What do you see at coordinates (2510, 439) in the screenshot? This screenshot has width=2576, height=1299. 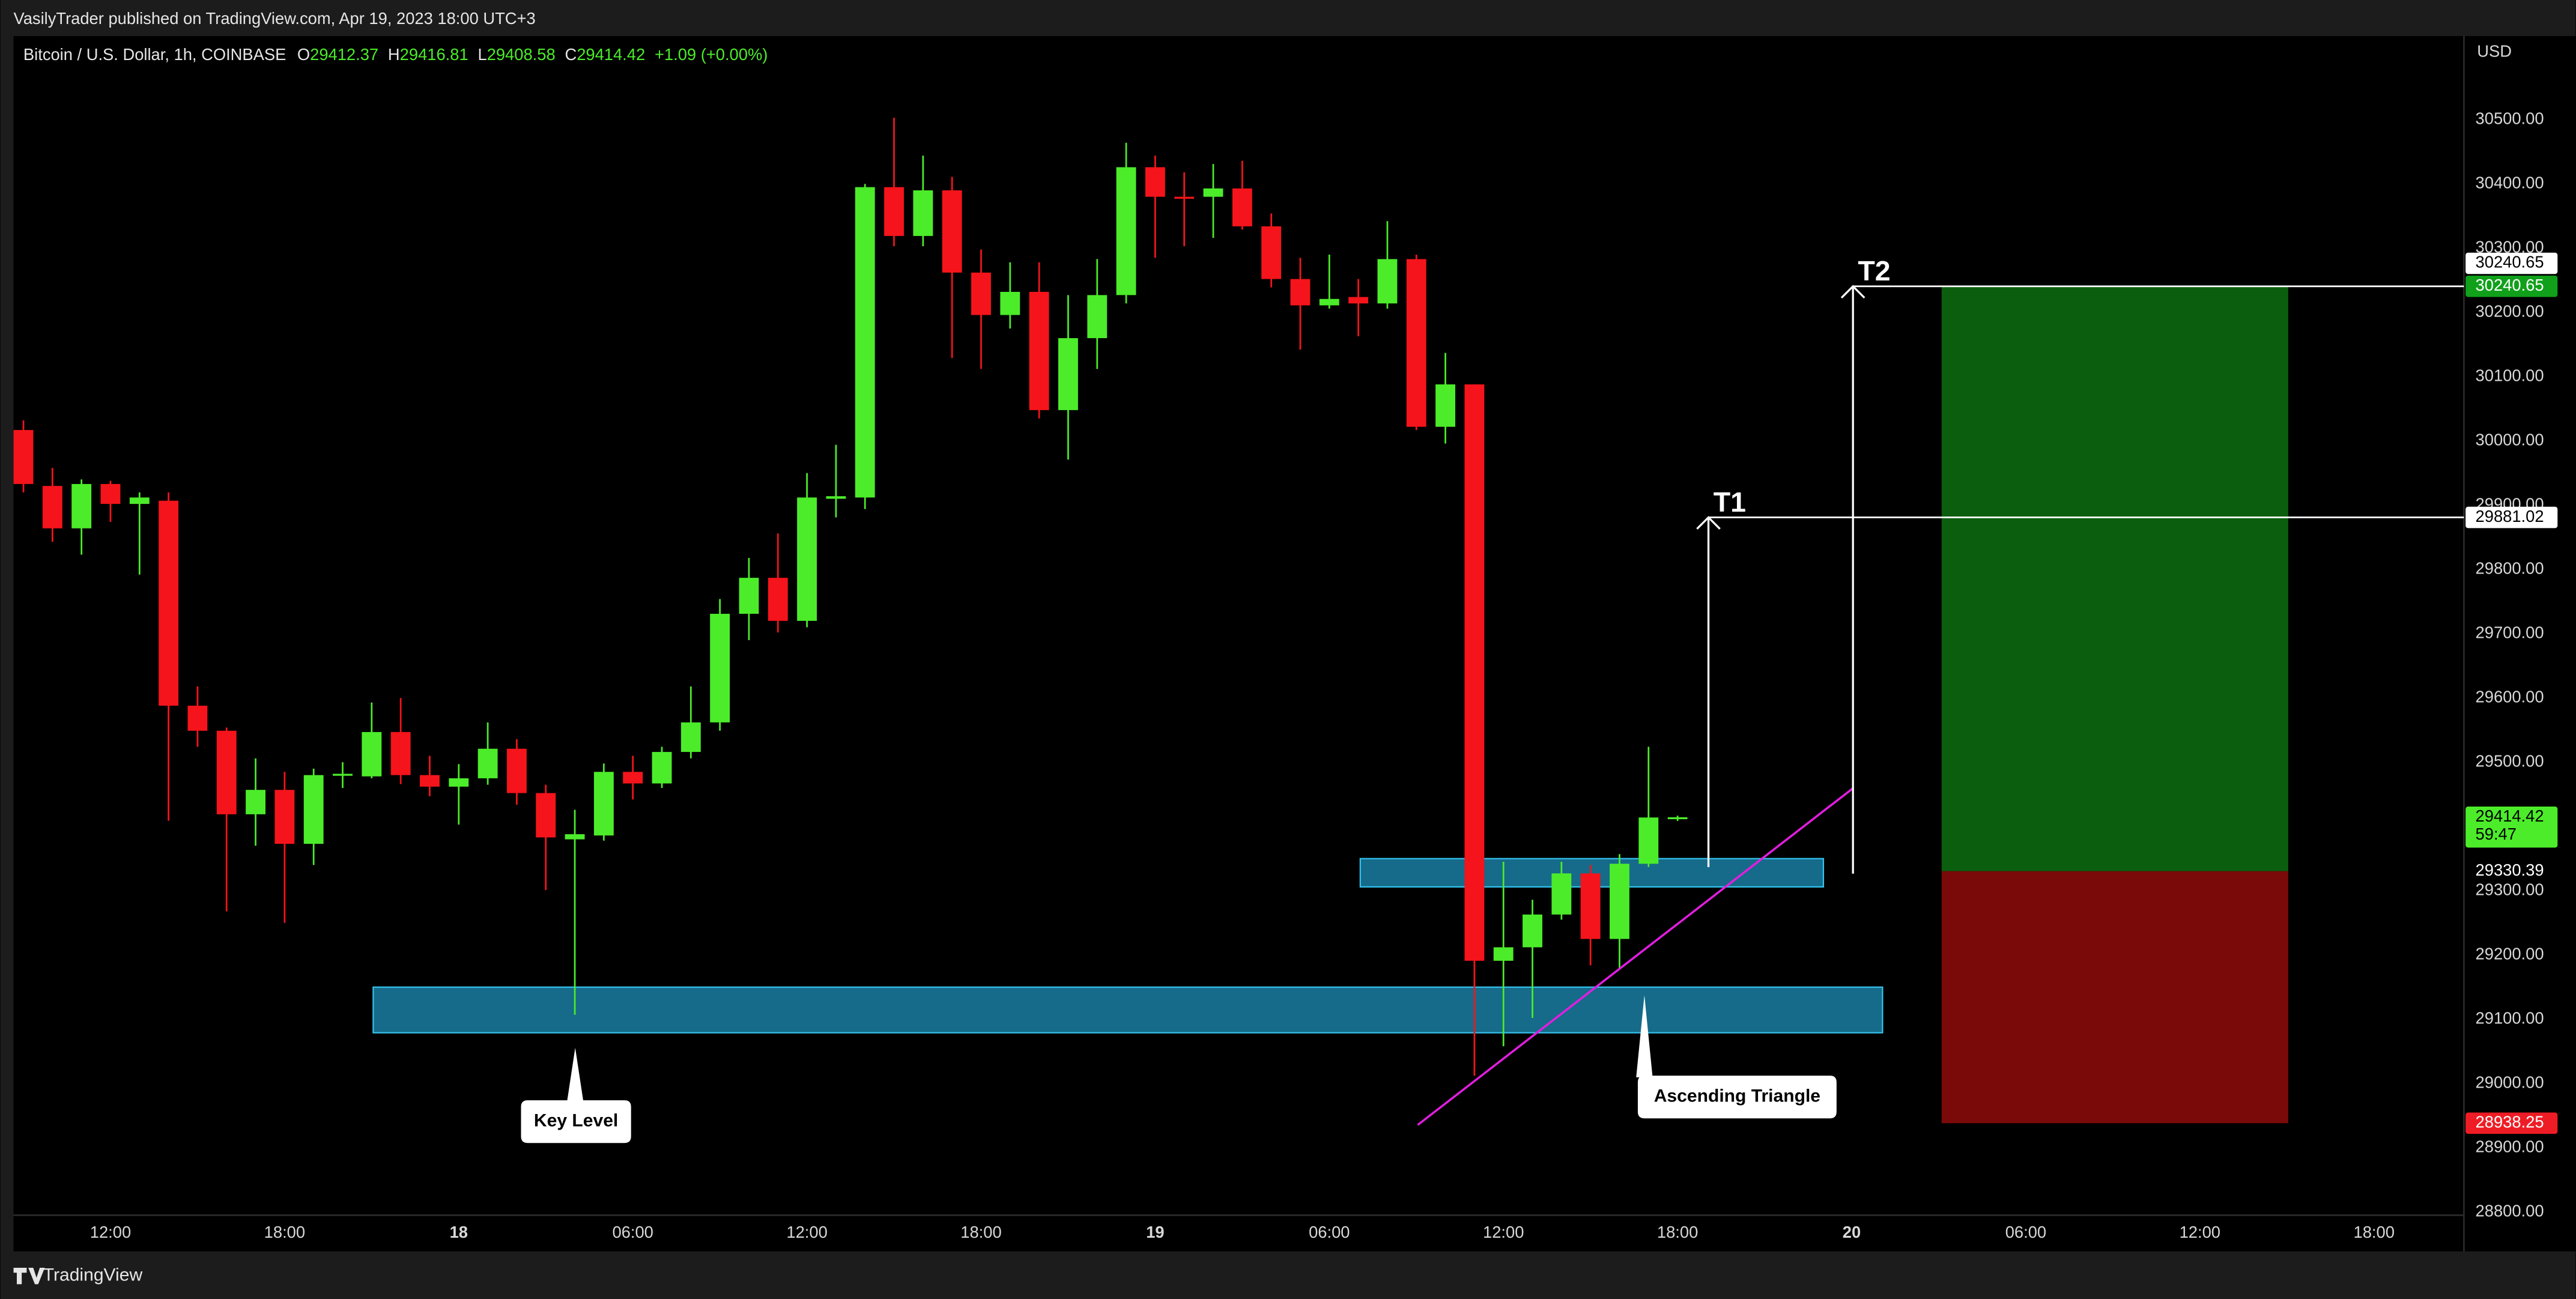 I see `y-tick-label: 30000.00` at bounding box center [2510, 439].